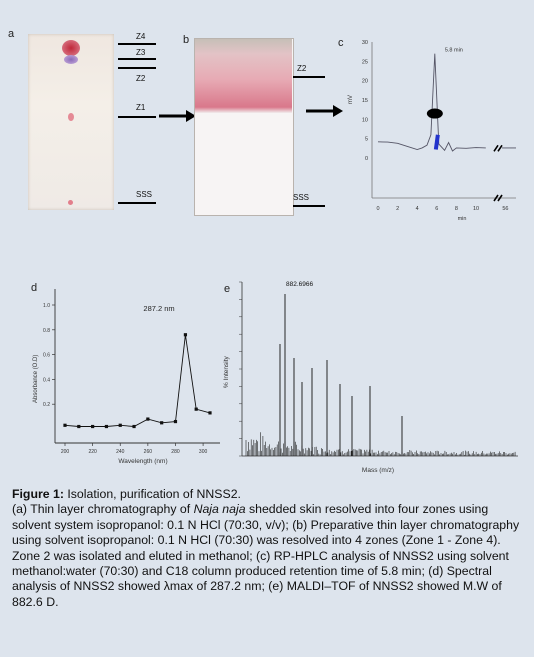 Image resolution: width=534 pixels, height=657 pixels. What do you see at coordinates (397, 209) in the screenshot?
I see `chart-c-xtick: 2` at bounding box center [397, 209].